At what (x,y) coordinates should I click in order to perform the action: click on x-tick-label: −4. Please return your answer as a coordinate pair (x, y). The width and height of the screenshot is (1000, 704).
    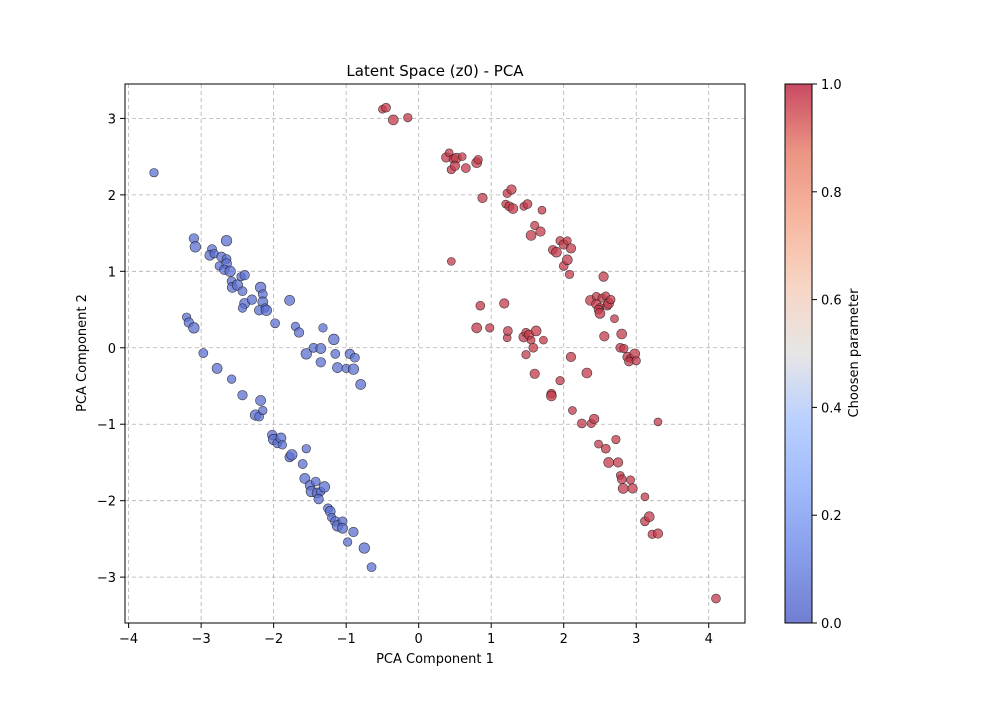
    Looking at the image, I should click on (128, 639).